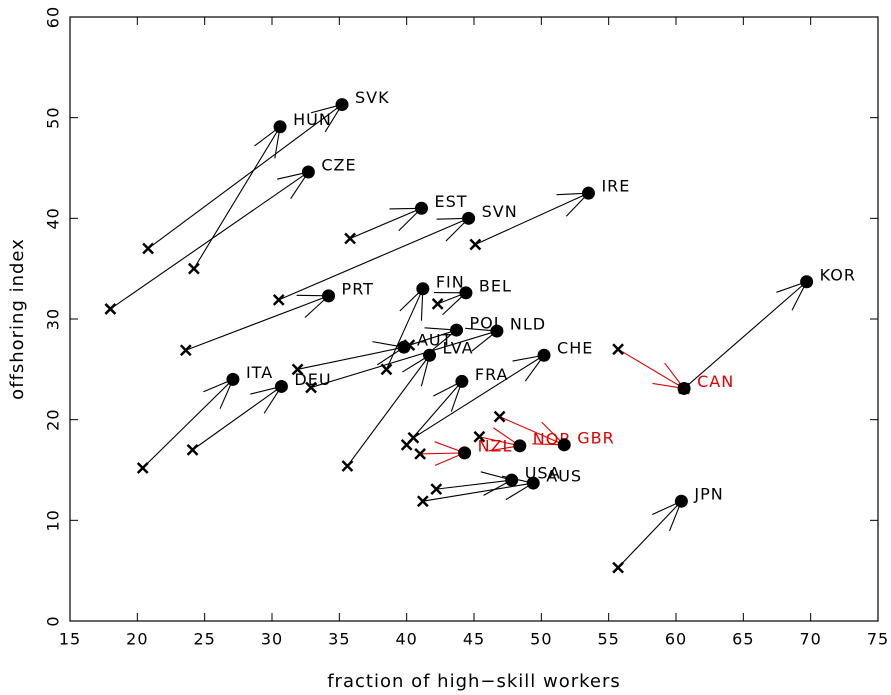 The height and width of the screenshot is (695, 891). Describe the element at coordinates (450, 201) in the screenshot. I see `country-label: EST` at that location.